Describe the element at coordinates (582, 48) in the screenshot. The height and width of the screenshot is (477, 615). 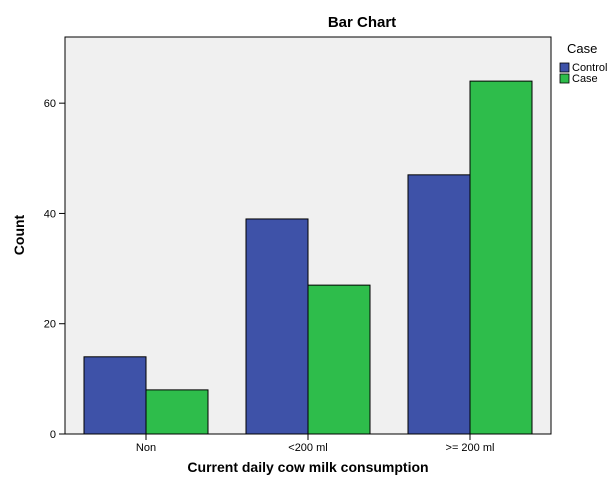
I see `legend-title: Case` at that location.